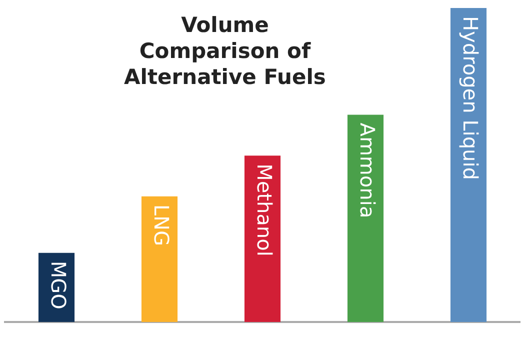  Describe the element at coordinates (225, 51) in the screenshot. I see `text: Volume Comparison of Alternative Fuels` at that location.